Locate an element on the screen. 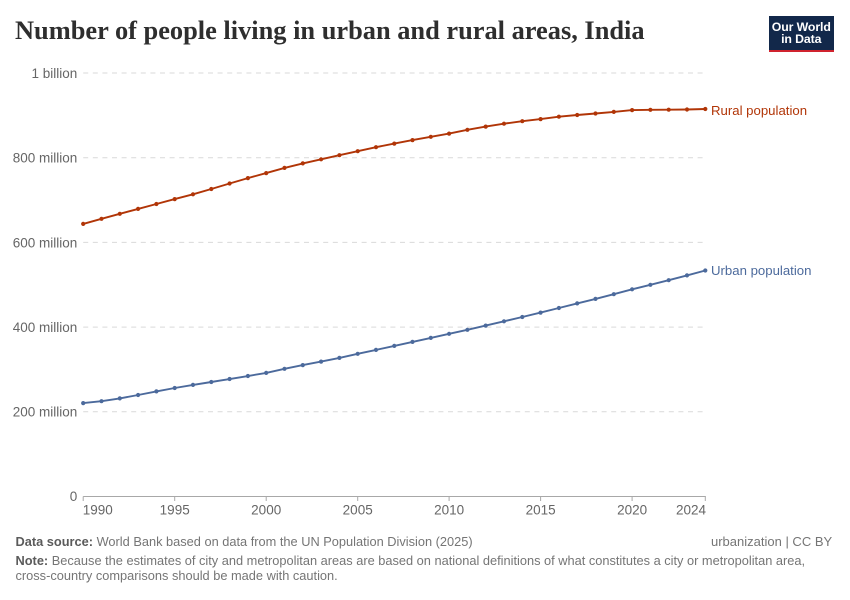  svg-text: Rural population is located at coordinates (759, 110).